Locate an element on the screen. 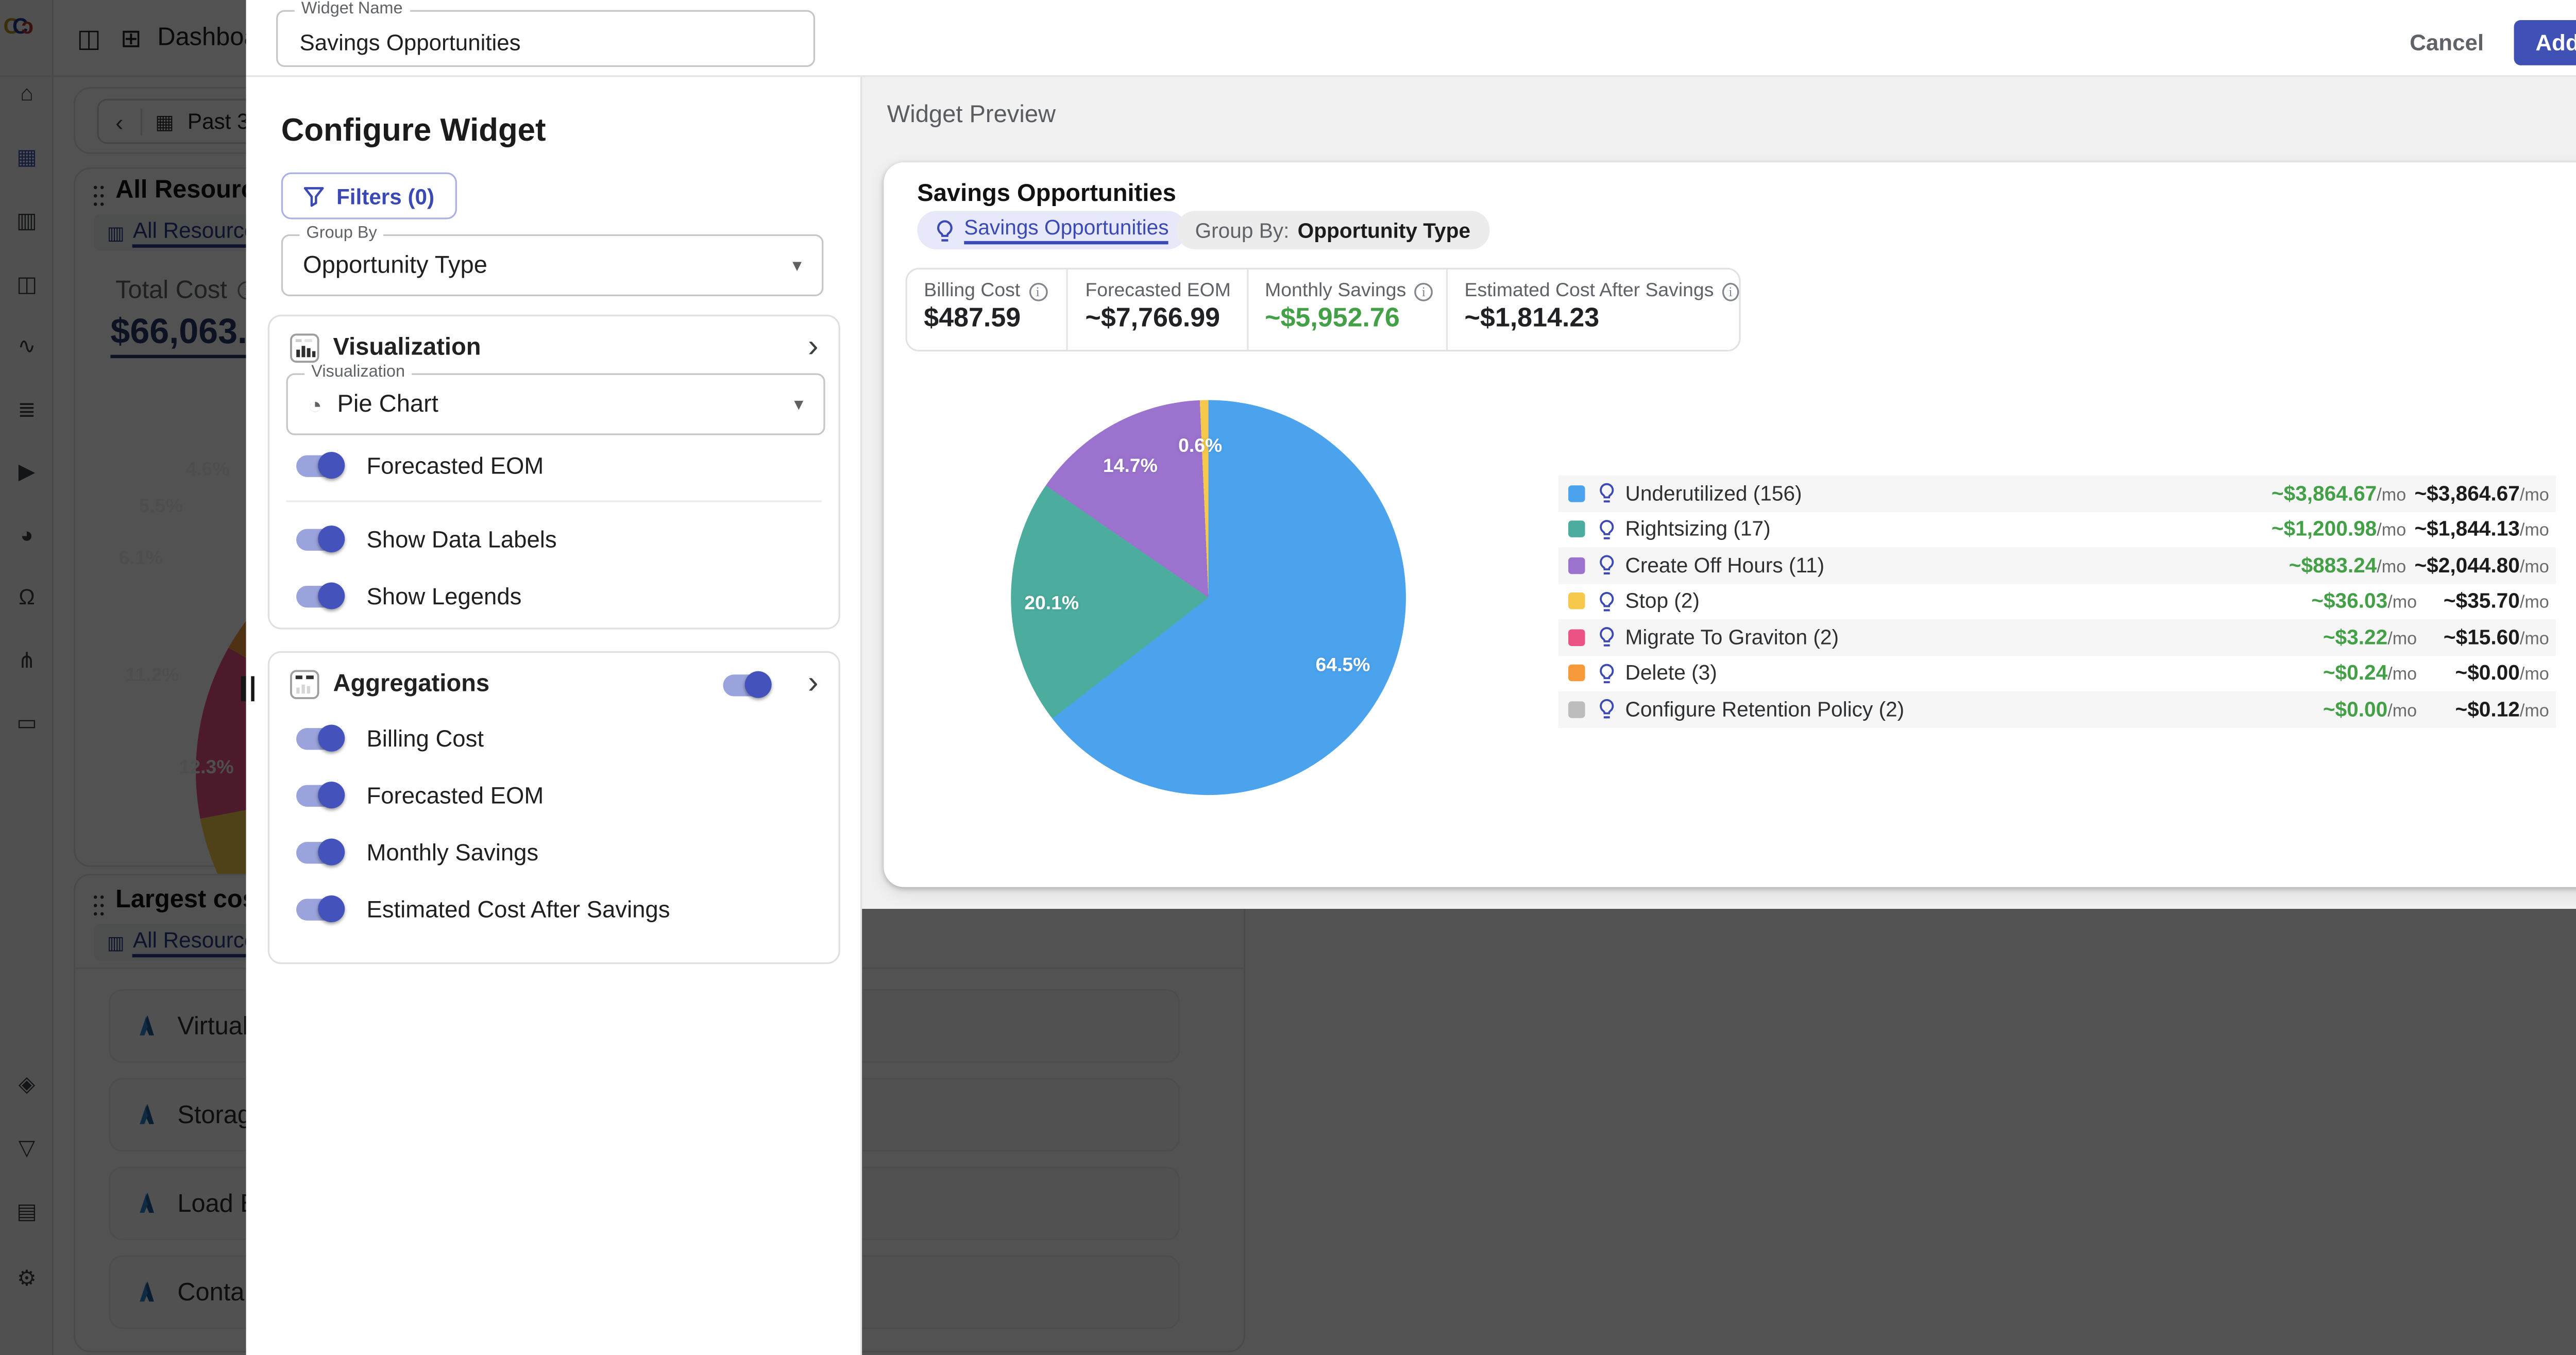 Image resolution: width=2576 pixels, height=1355 pixels. visualization-section-icon is located at coordinates (305, 348).